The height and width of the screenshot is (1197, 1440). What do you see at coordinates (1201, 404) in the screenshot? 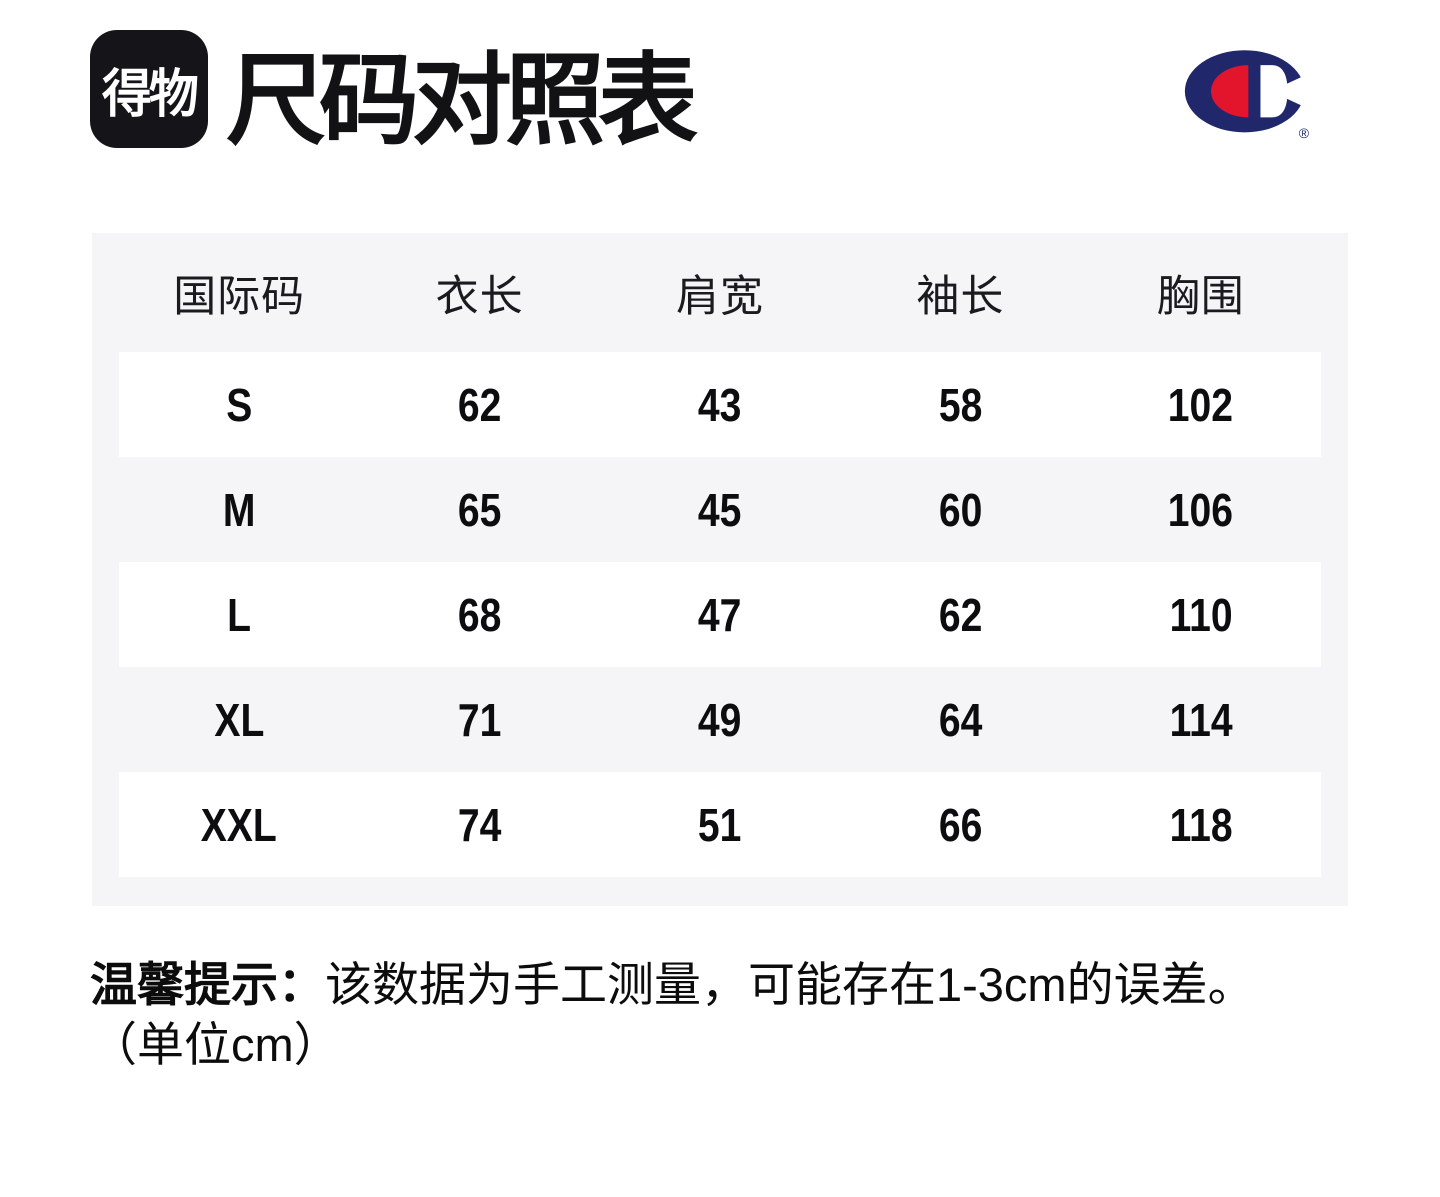
I see `cell-chest: 102` at bounding box center [1201, 404].